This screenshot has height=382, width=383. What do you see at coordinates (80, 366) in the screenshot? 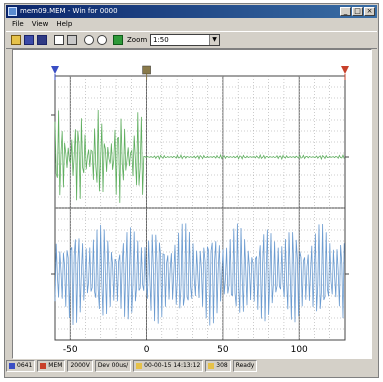
I see `status-cell-voltage: 2000V` at bounding box center [80, 366].